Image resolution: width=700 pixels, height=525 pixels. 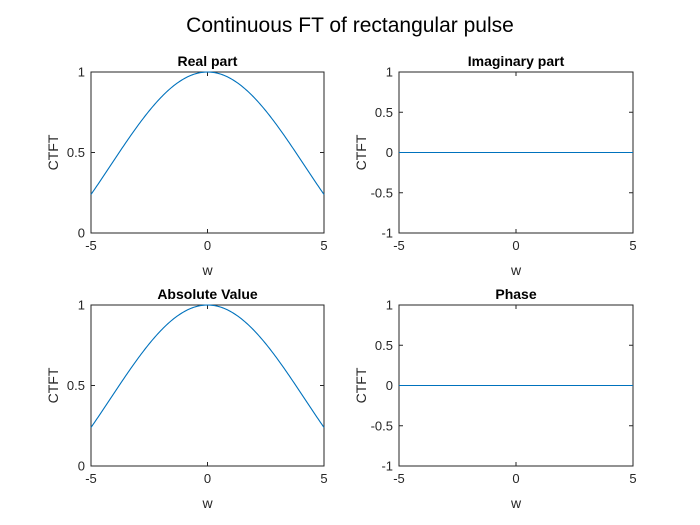 I want to click on subplot-title: Absolute Value, so click(x=207, y=294).